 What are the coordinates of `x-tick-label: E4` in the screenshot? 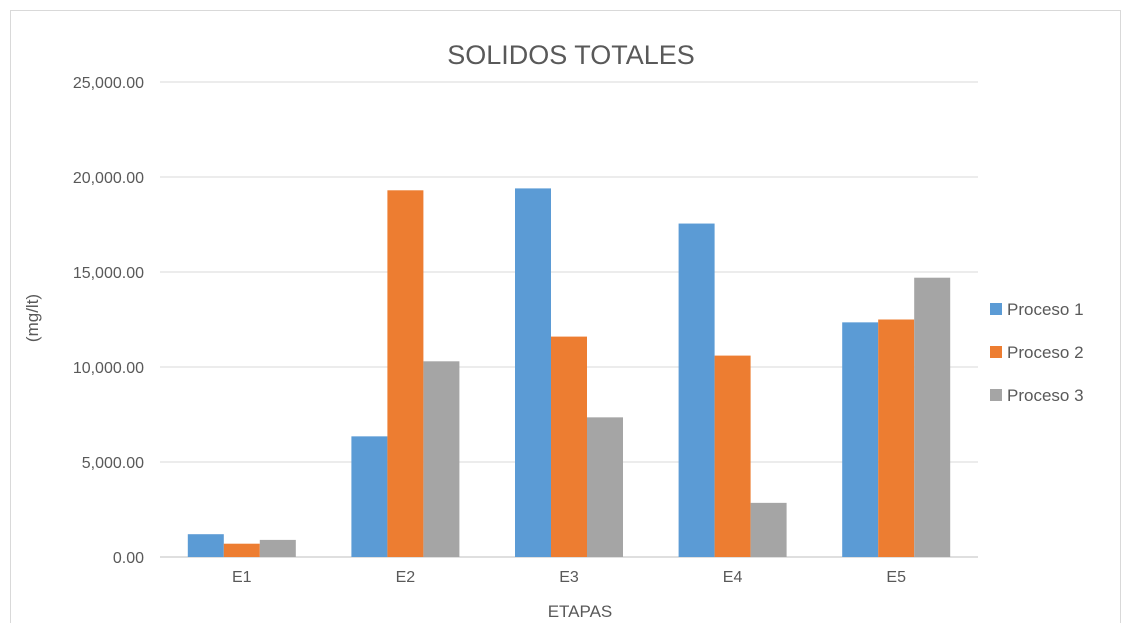 It's located at (733, 577).